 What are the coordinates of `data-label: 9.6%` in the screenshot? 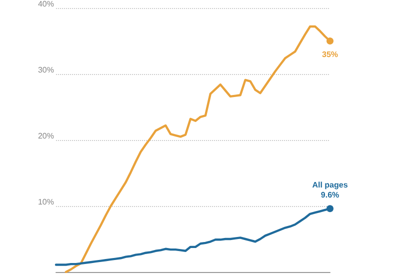 It's located at (330, 195).